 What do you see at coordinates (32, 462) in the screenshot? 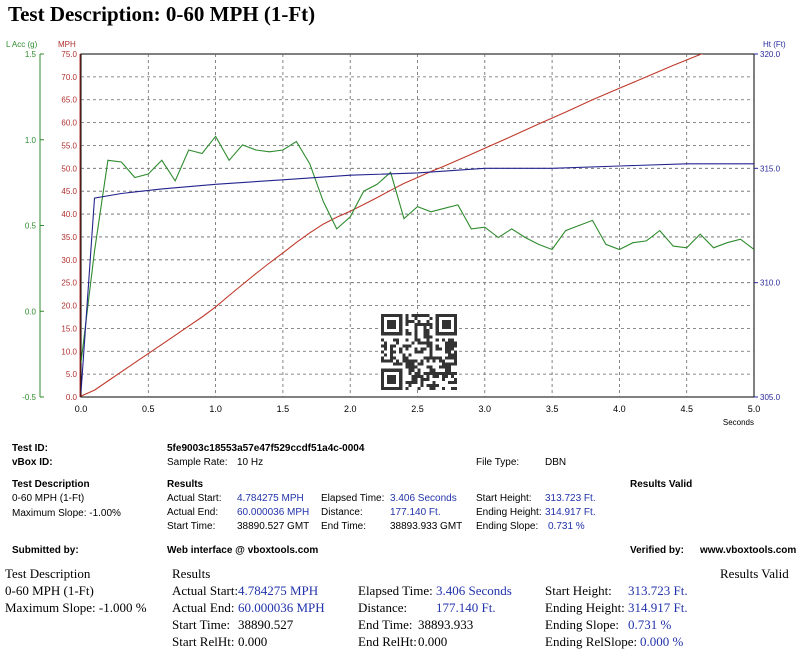
I see `vbox-id-label: vBox ID:` at bounding box center [32, 462].